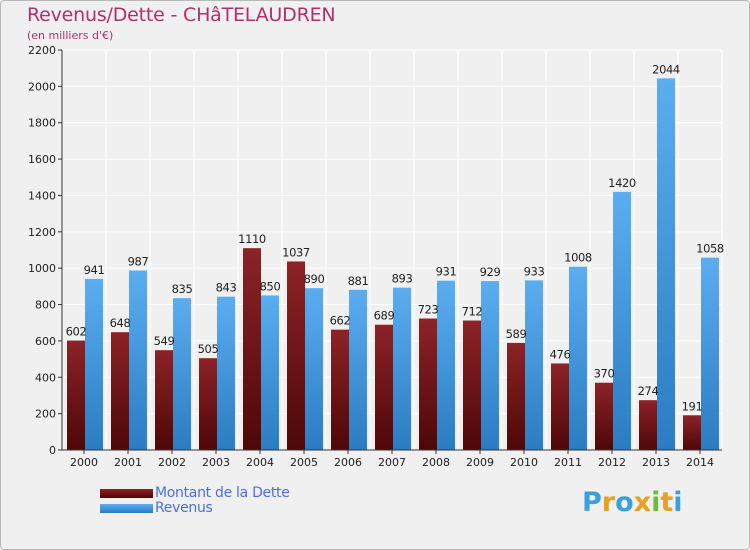  Describe the element at coordinates (648, 391) in the screenshot. I see `data-label-debt: 274` at that location.